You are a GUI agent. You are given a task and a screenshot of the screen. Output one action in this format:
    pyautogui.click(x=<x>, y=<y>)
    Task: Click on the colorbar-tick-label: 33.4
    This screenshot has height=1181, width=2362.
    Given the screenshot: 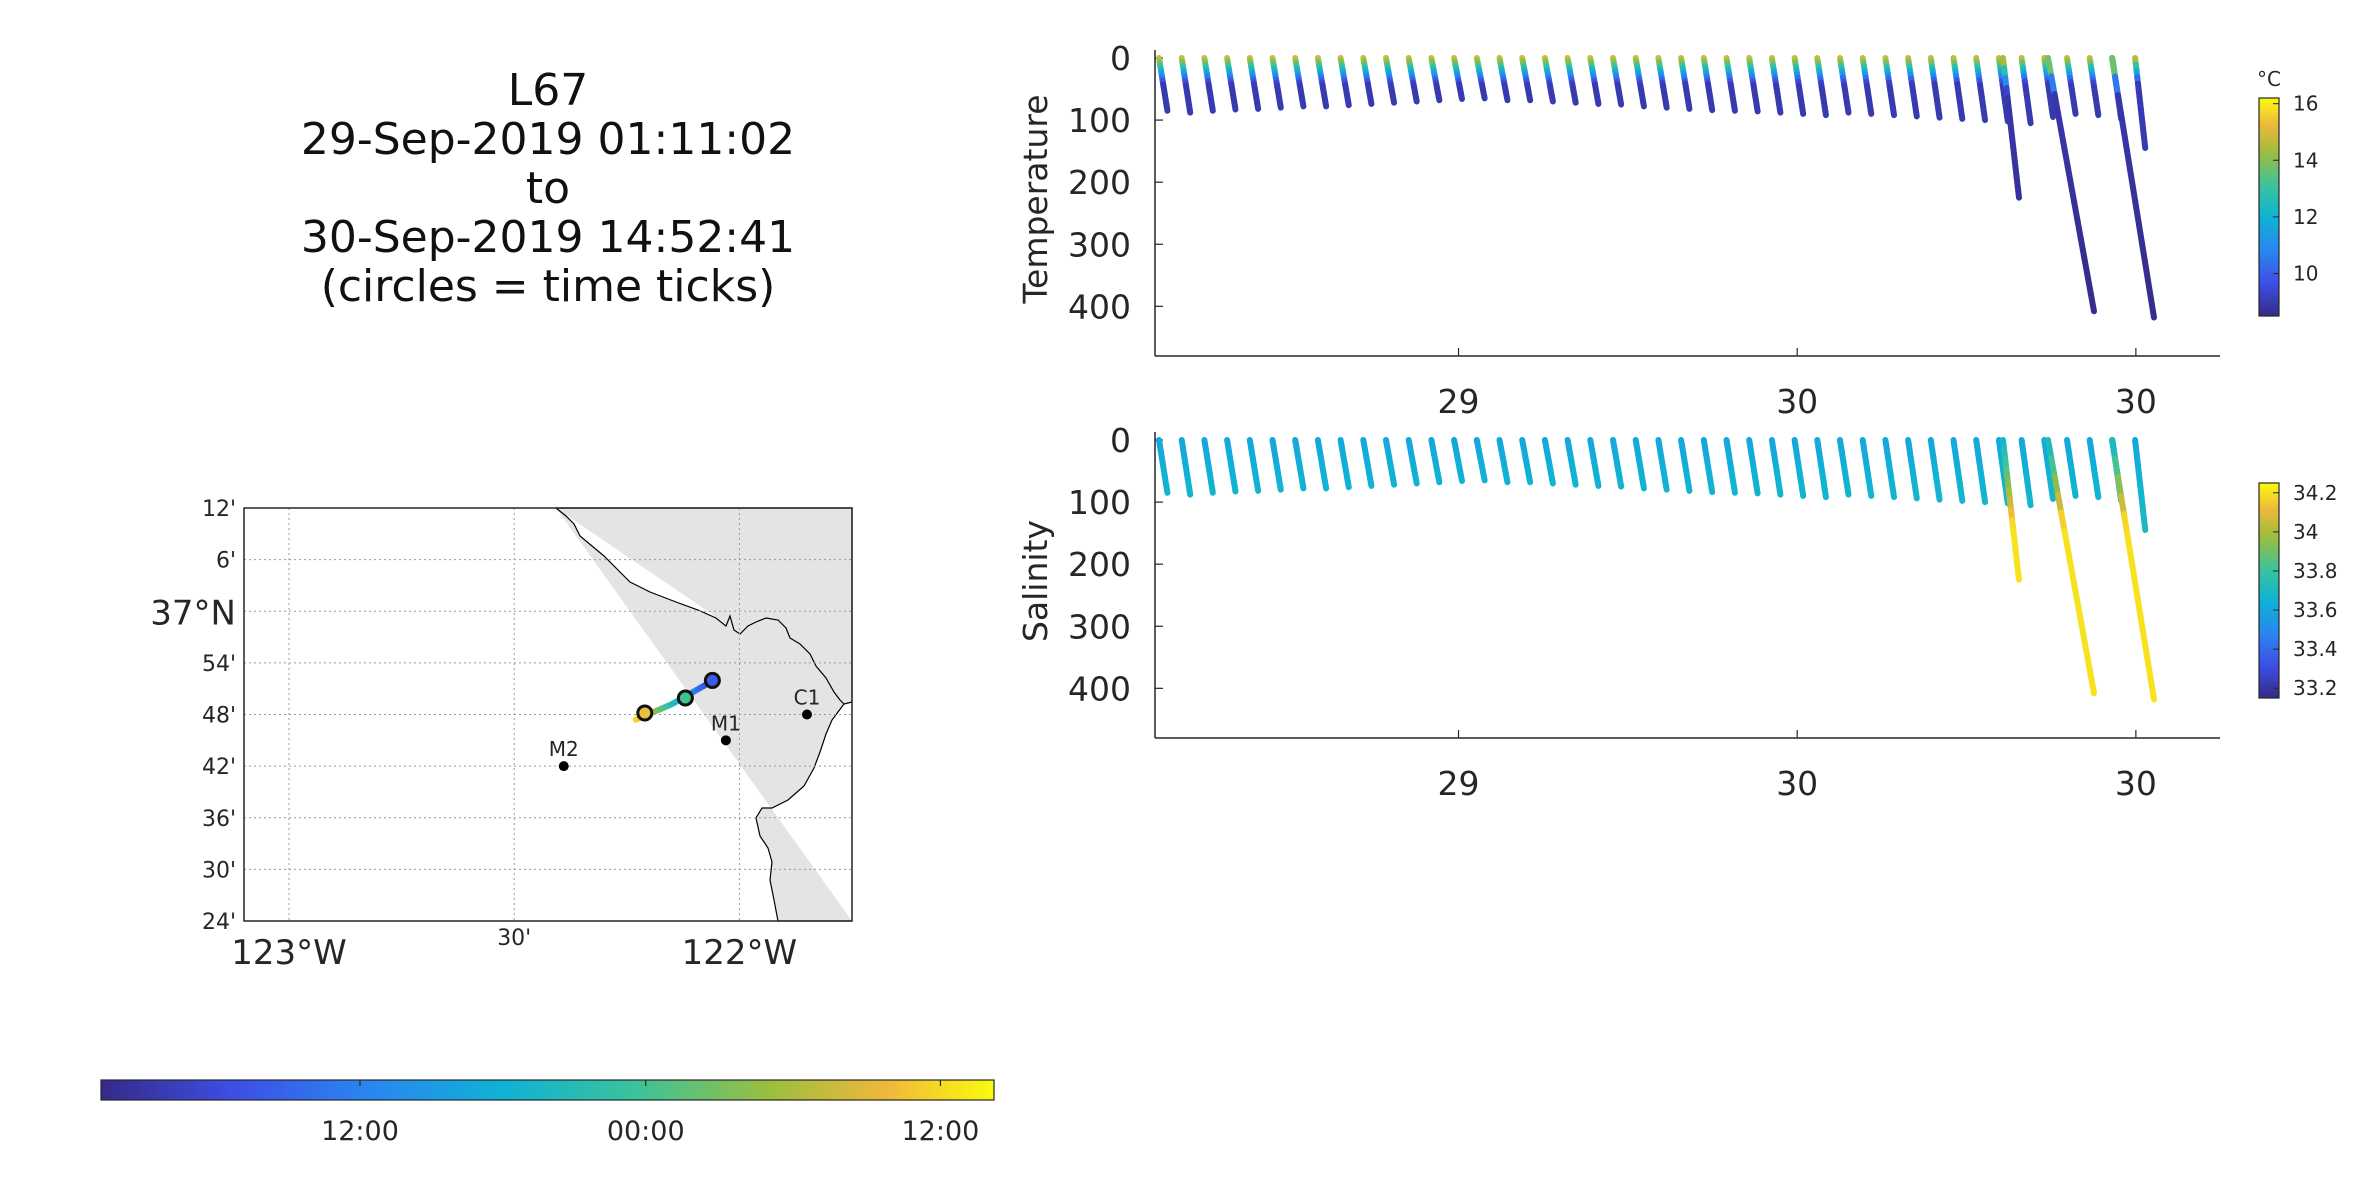 What is the action you would take?
    pyautogui.click(x=2315, y=649)
    